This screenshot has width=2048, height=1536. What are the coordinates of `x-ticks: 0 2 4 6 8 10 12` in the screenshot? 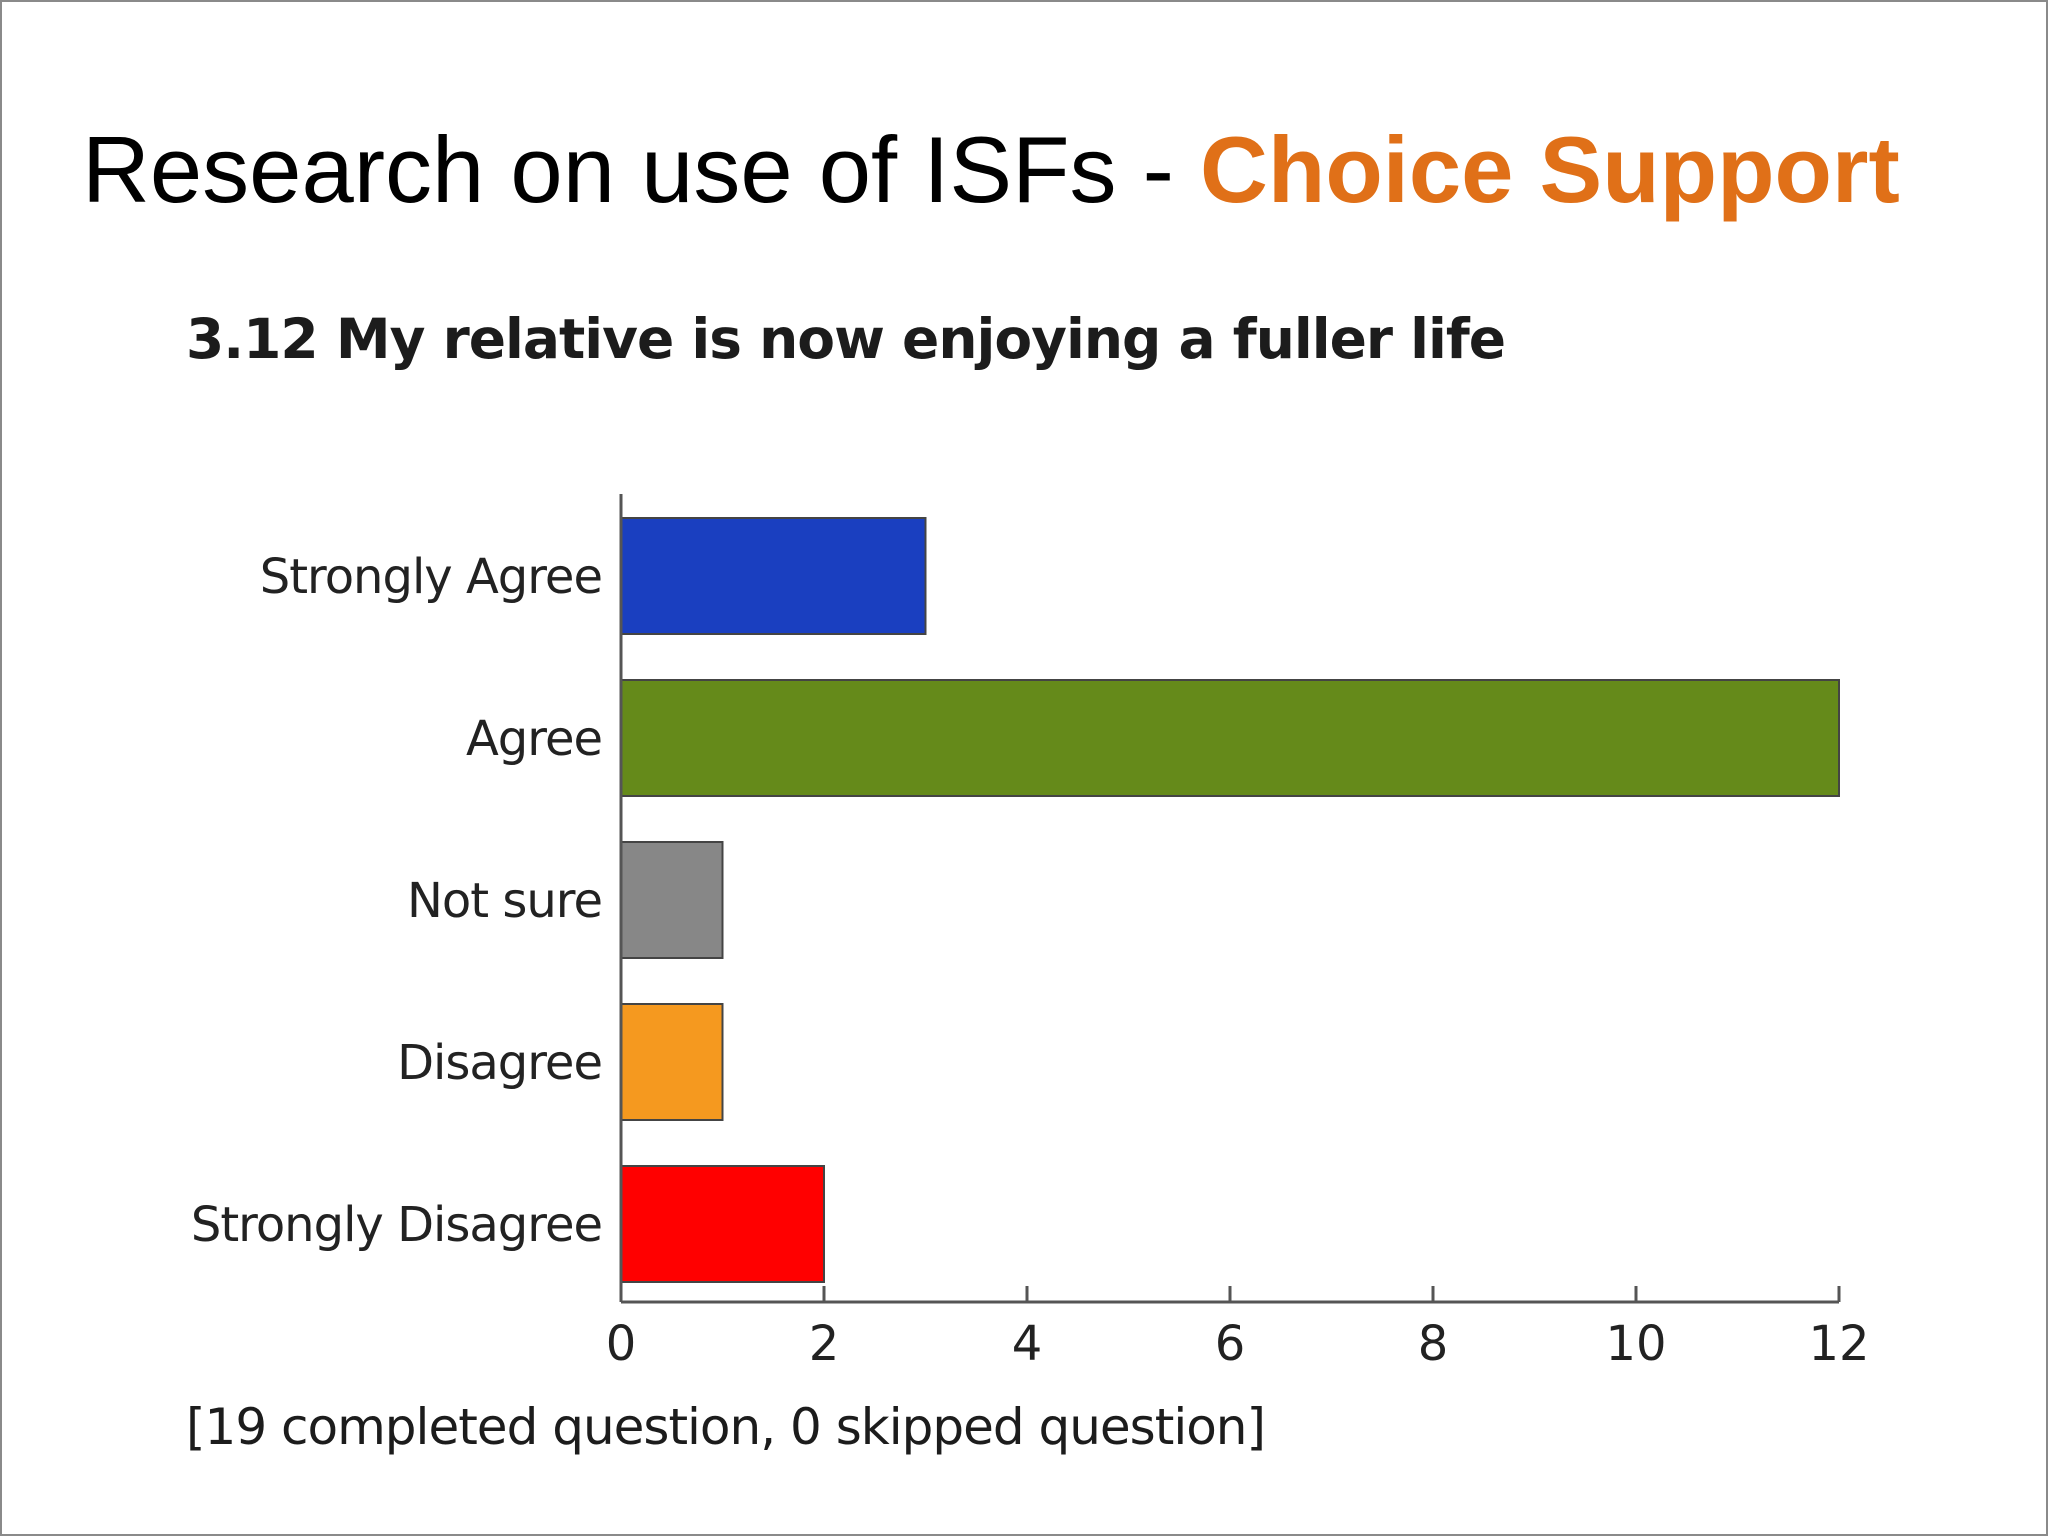 It's located at (1238, 1329).